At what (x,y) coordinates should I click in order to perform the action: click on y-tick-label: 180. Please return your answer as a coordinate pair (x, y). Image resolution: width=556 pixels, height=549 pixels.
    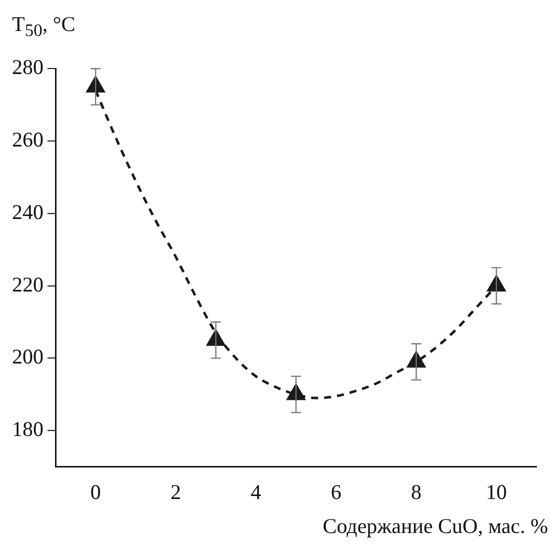
    Looking at the image, I should click on (28, 429).